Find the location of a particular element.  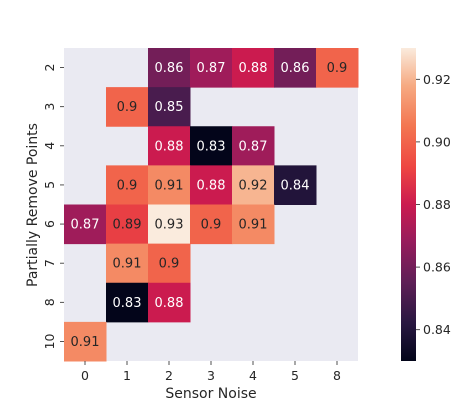

x-tick-label: 1 is located at coordinates (127, 375).